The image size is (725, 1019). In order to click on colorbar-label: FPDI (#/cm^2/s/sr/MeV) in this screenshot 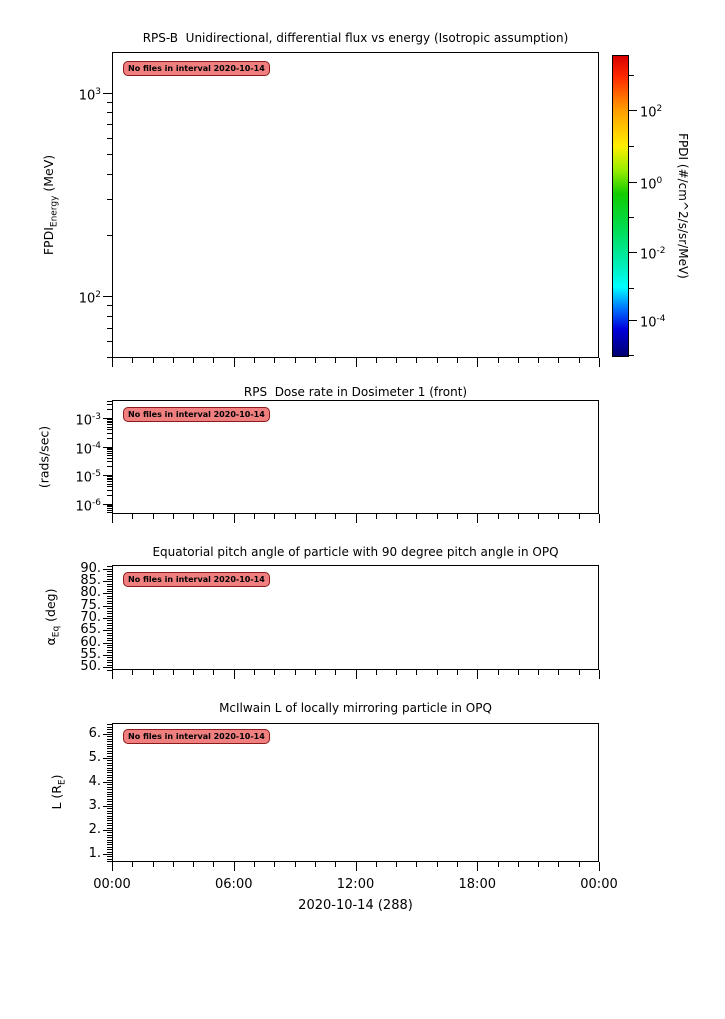, I will do `click(683, 206)`.